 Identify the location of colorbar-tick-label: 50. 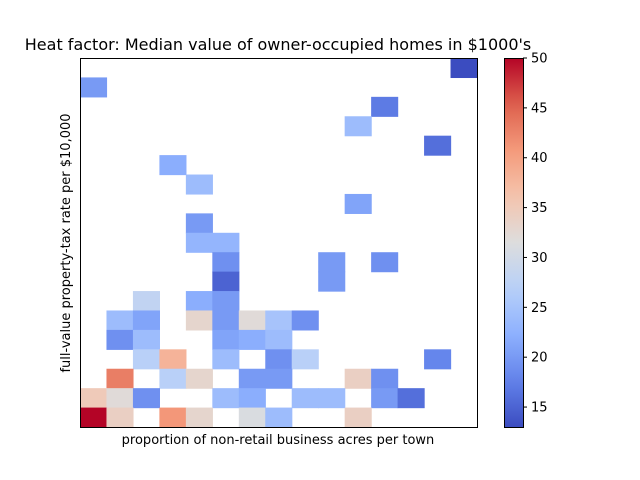
(539, 59).